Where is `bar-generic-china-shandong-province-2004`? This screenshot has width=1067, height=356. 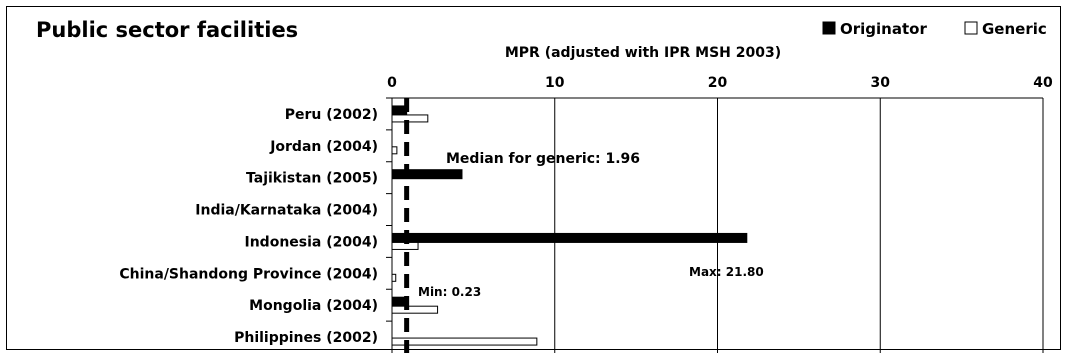
bar-generic-china-shandong-province-2004 is located at coordinates (394, 277).